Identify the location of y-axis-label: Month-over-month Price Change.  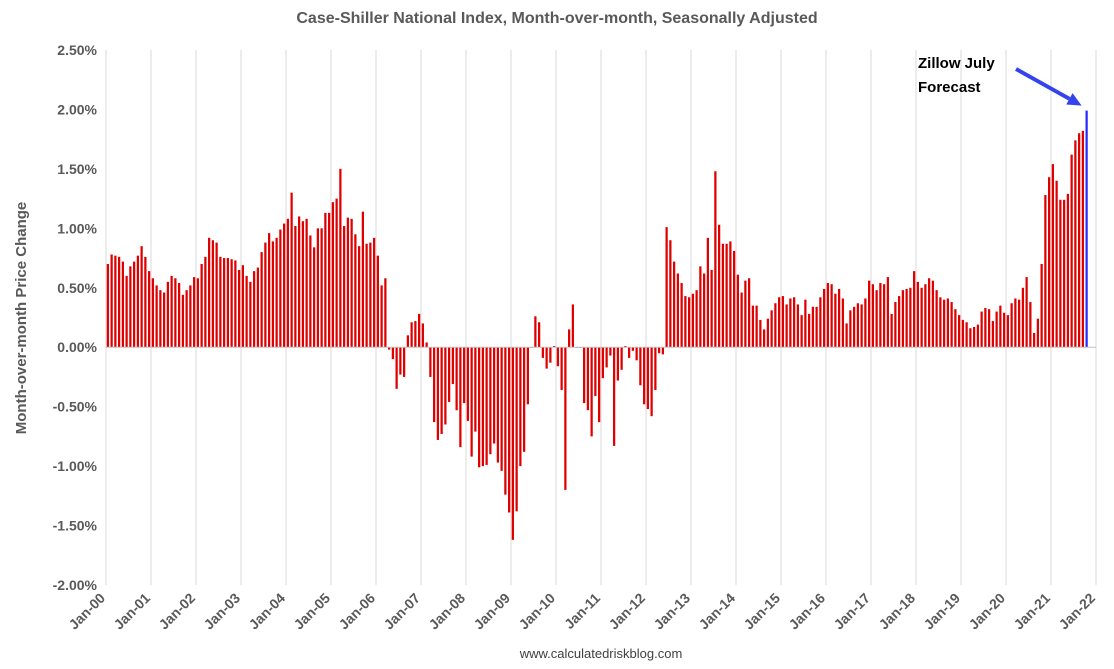
(21, 318).